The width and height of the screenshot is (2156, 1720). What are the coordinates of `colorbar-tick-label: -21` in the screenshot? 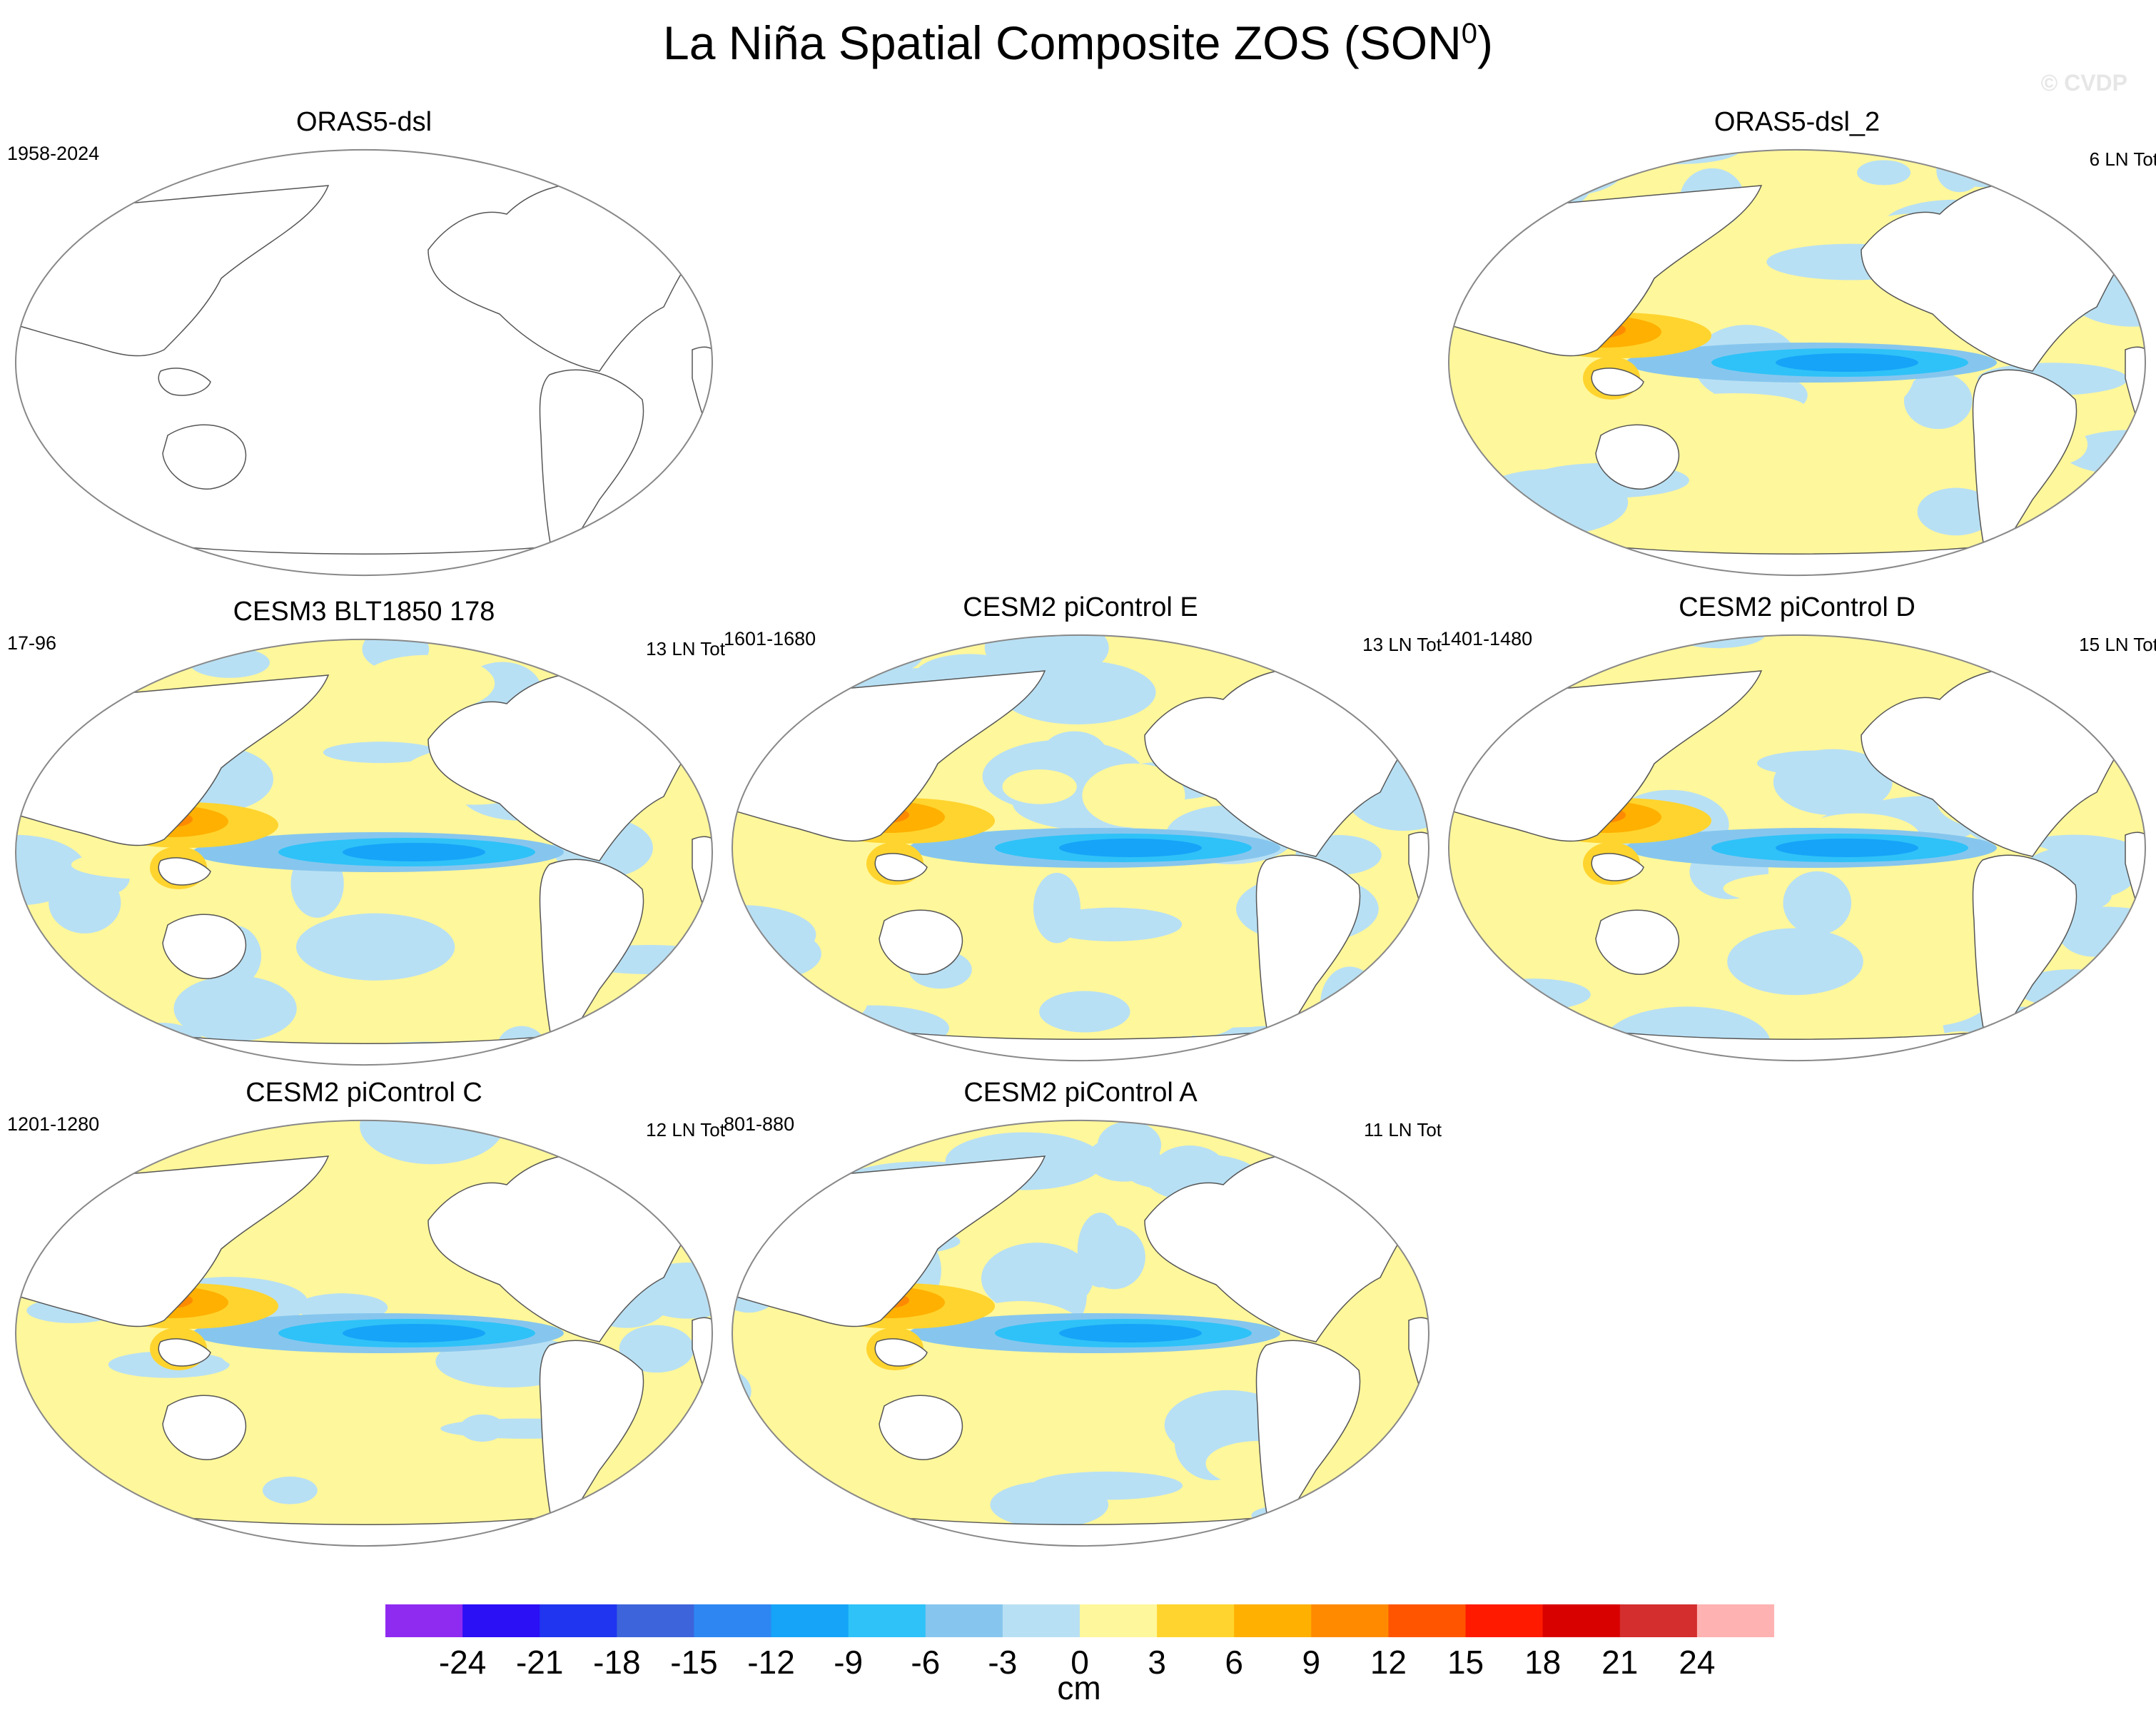 It's located at (539, 1662).